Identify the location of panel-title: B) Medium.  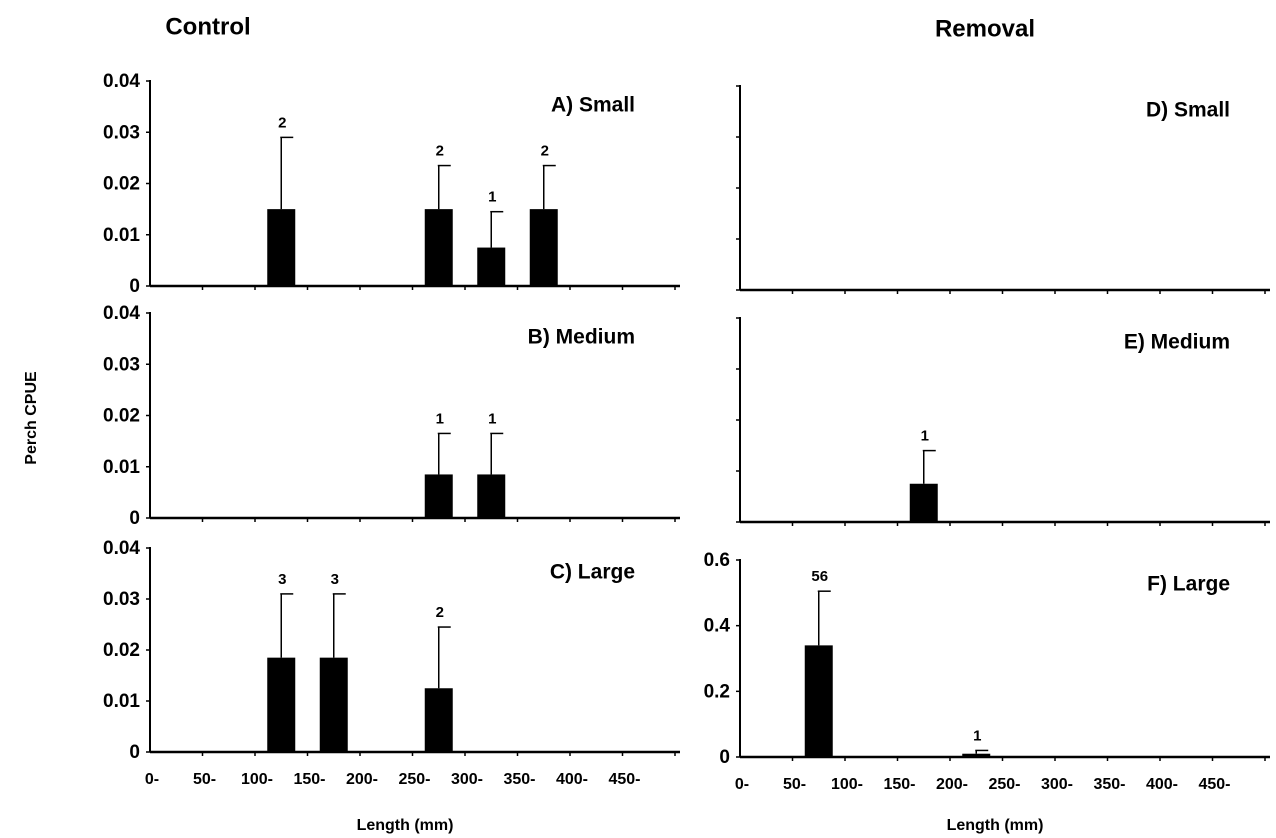
(581, 337).